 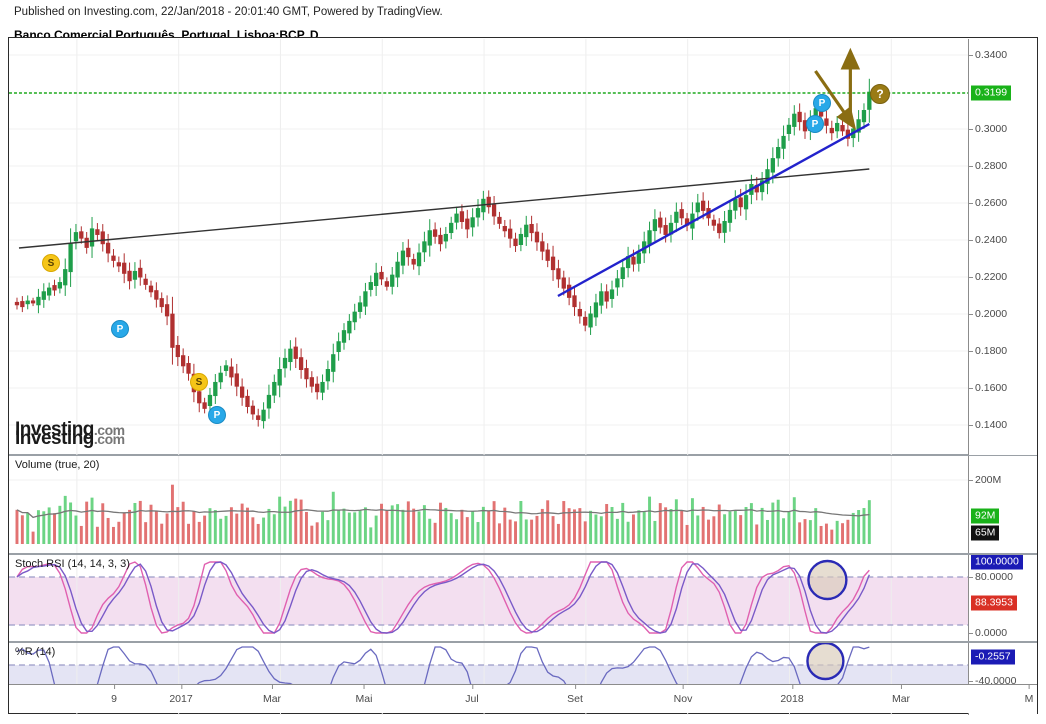 What do you see at coordinates (988, 314) in the screenshot?
I see `price-tick-6: 0.2000` at bounding box center [988, 314].